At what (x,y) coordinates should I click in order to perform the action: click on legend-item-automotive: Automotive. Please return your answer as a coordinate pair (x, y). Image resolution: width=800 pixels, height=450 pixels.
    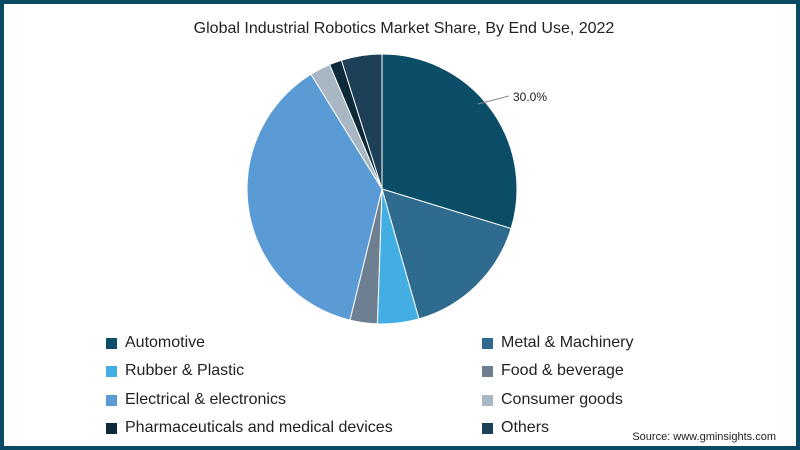
    Looking at the image, I should click on (155, 343).